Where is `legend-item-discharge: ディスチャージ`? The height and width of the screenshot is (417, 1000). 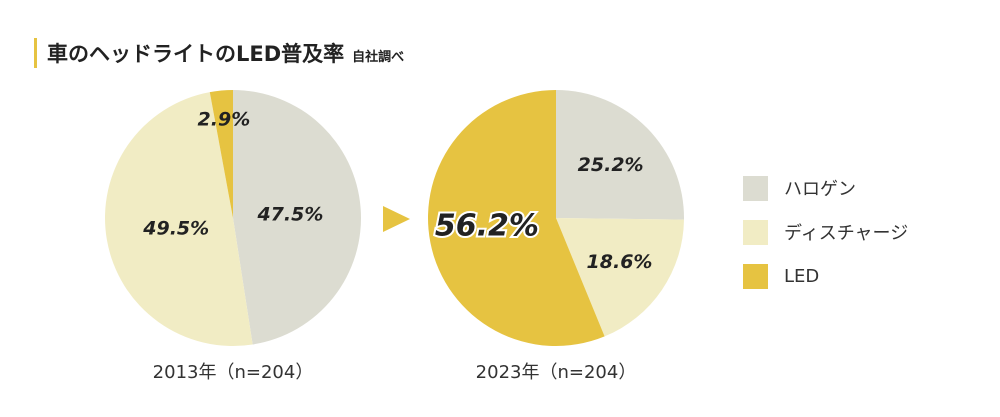
legend-item-discharge: ディスチャージ is located at coordinates (825, 232).